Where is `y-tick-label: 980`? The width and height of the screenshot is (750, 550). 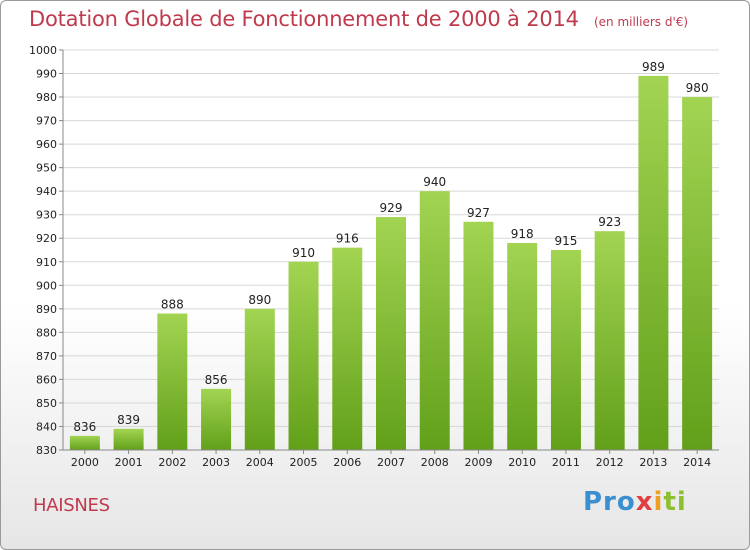 y-tick-label: 980 is located at coordinates (46, 97).